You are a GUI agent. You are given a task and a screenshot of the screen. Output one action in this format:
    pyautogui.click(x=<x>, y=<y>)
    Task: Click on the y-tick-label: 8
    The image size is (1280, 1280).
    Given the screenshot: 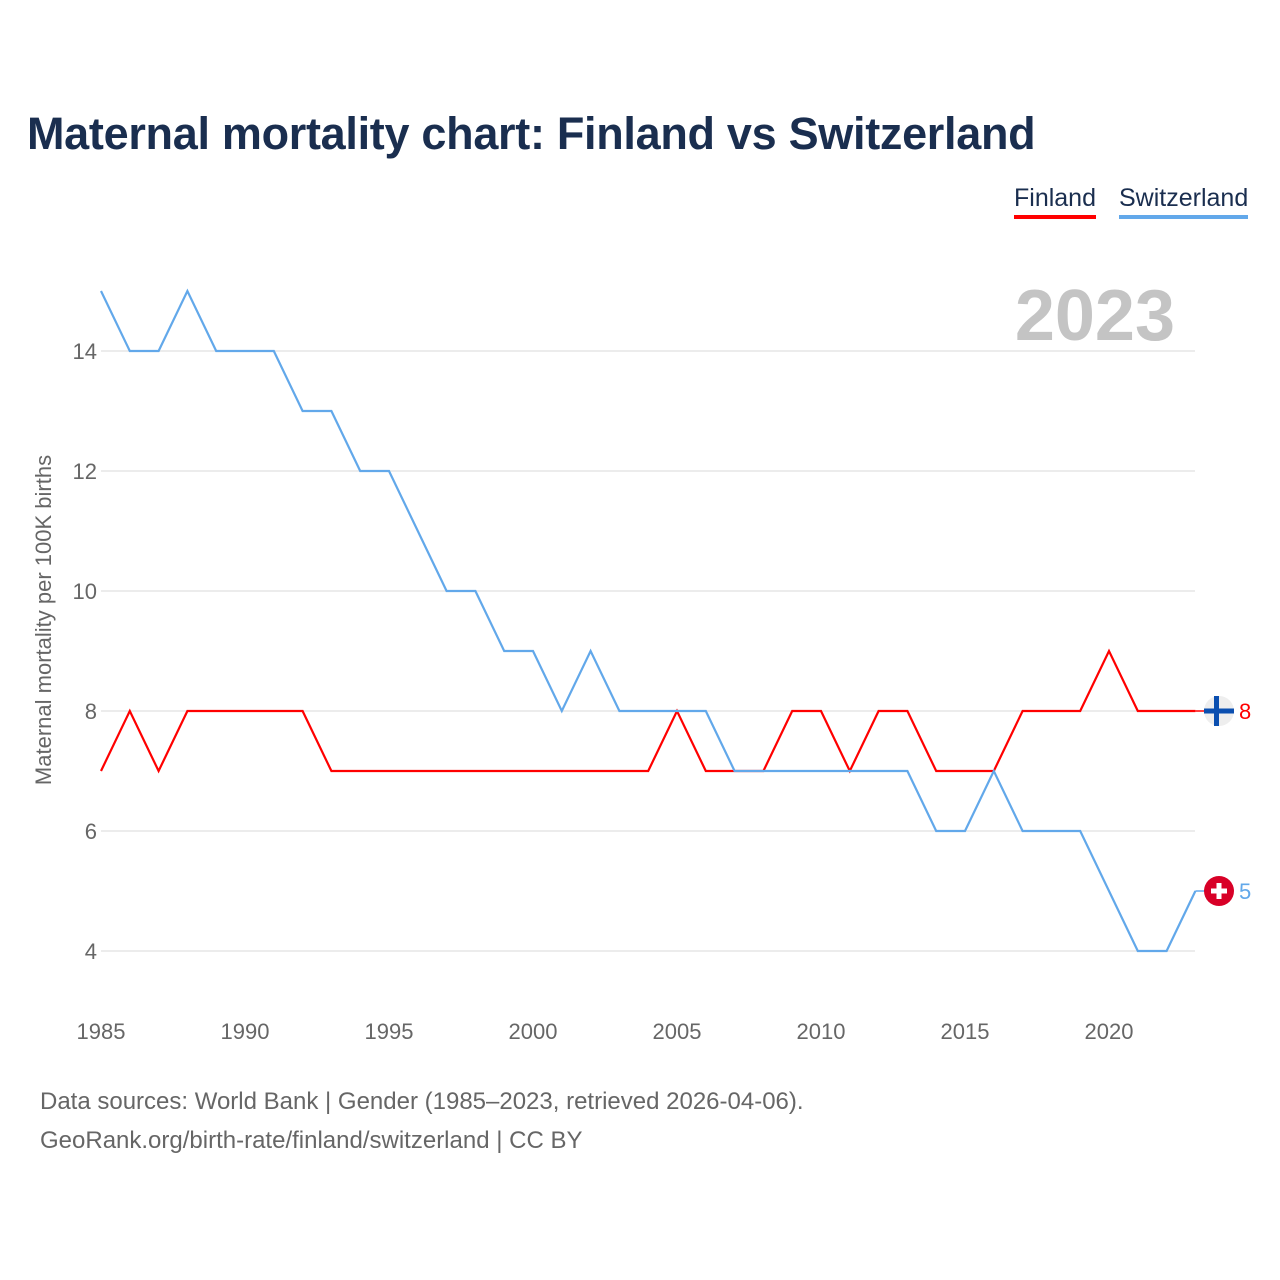 What is the action you would take?
    pyautogui.click(x=91, y=711)
    